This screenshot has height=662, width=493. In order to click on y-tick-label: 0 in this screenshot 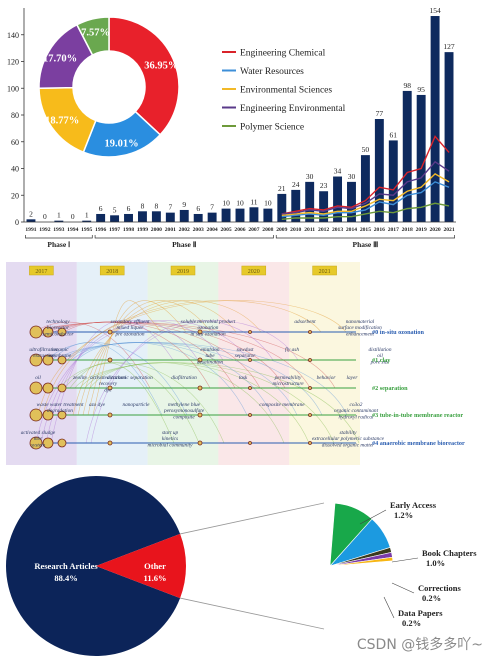, I will do `click(17, 222)`.